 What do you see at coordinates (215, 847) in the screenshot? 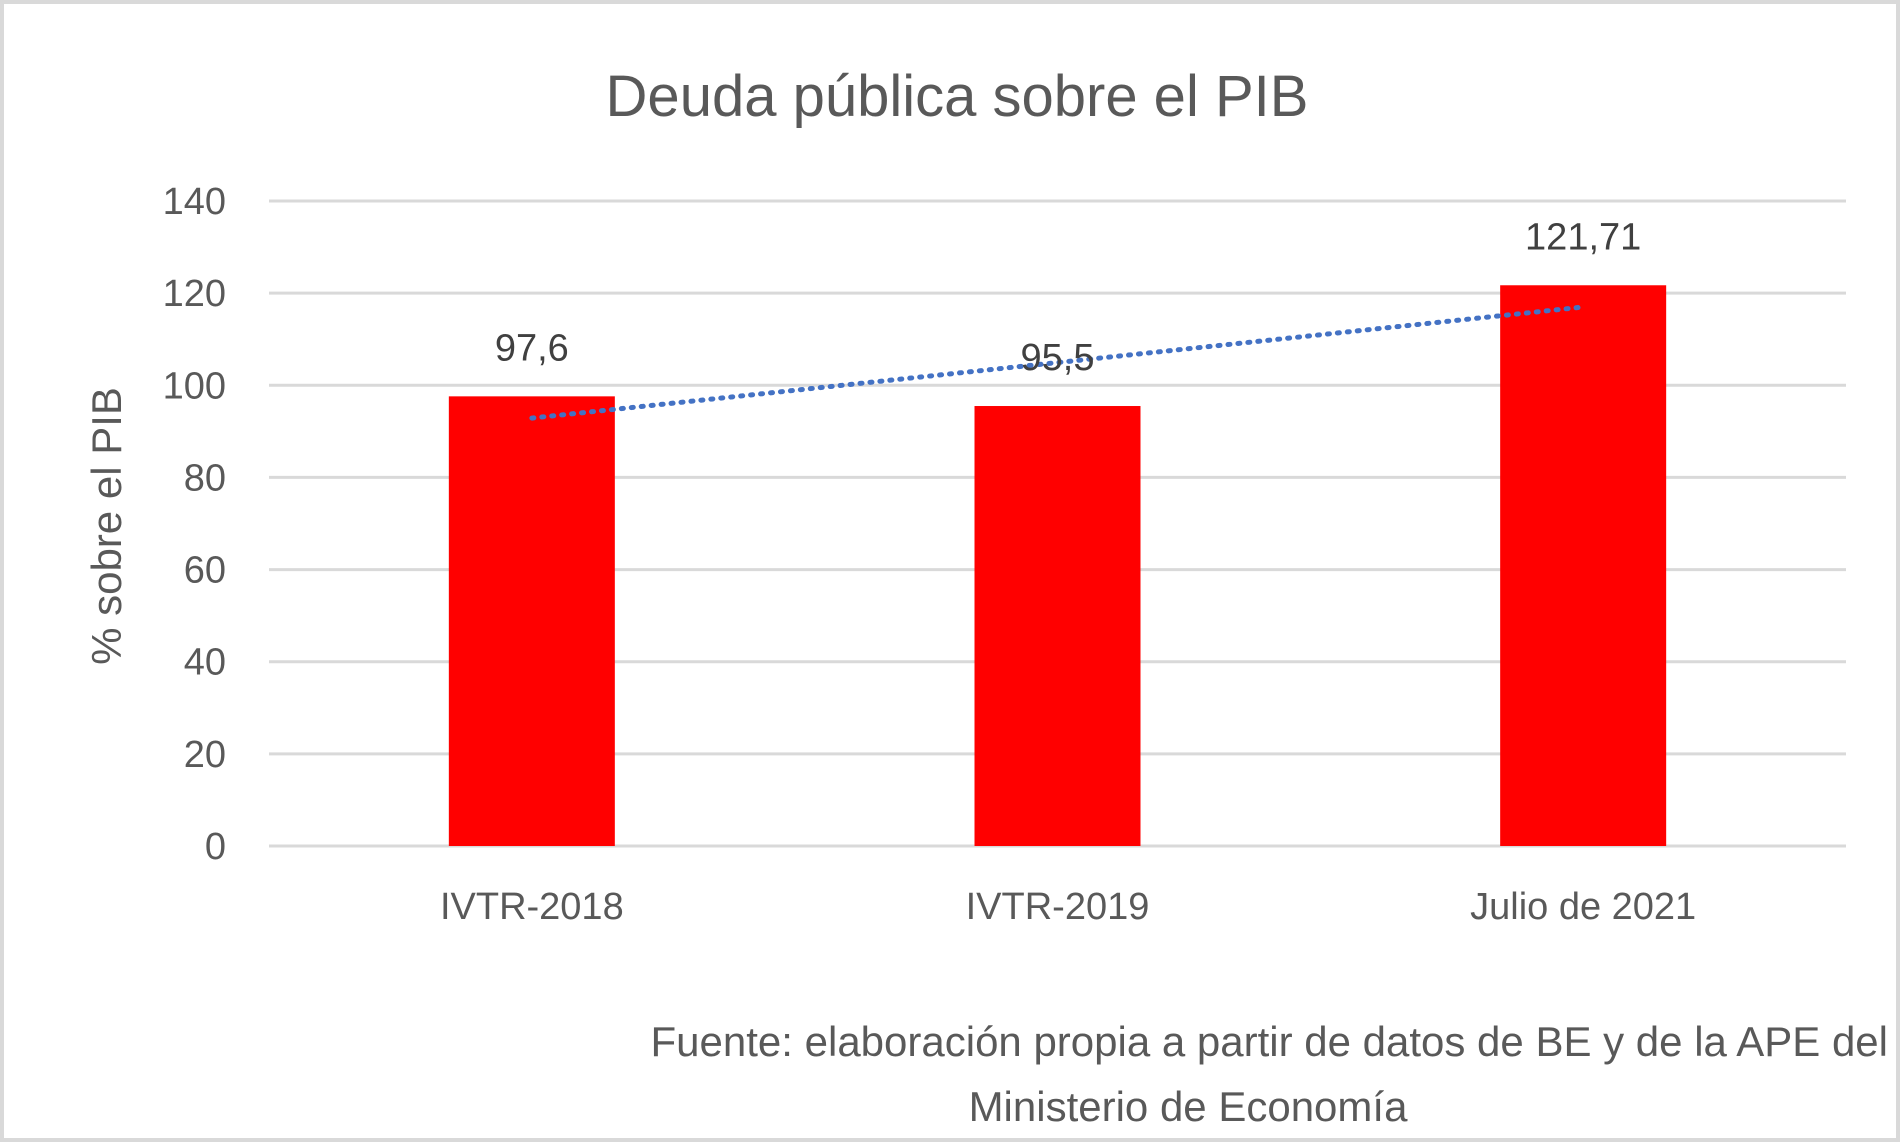
I see `y-tick-label: 0` at bounding box center [215, 847].